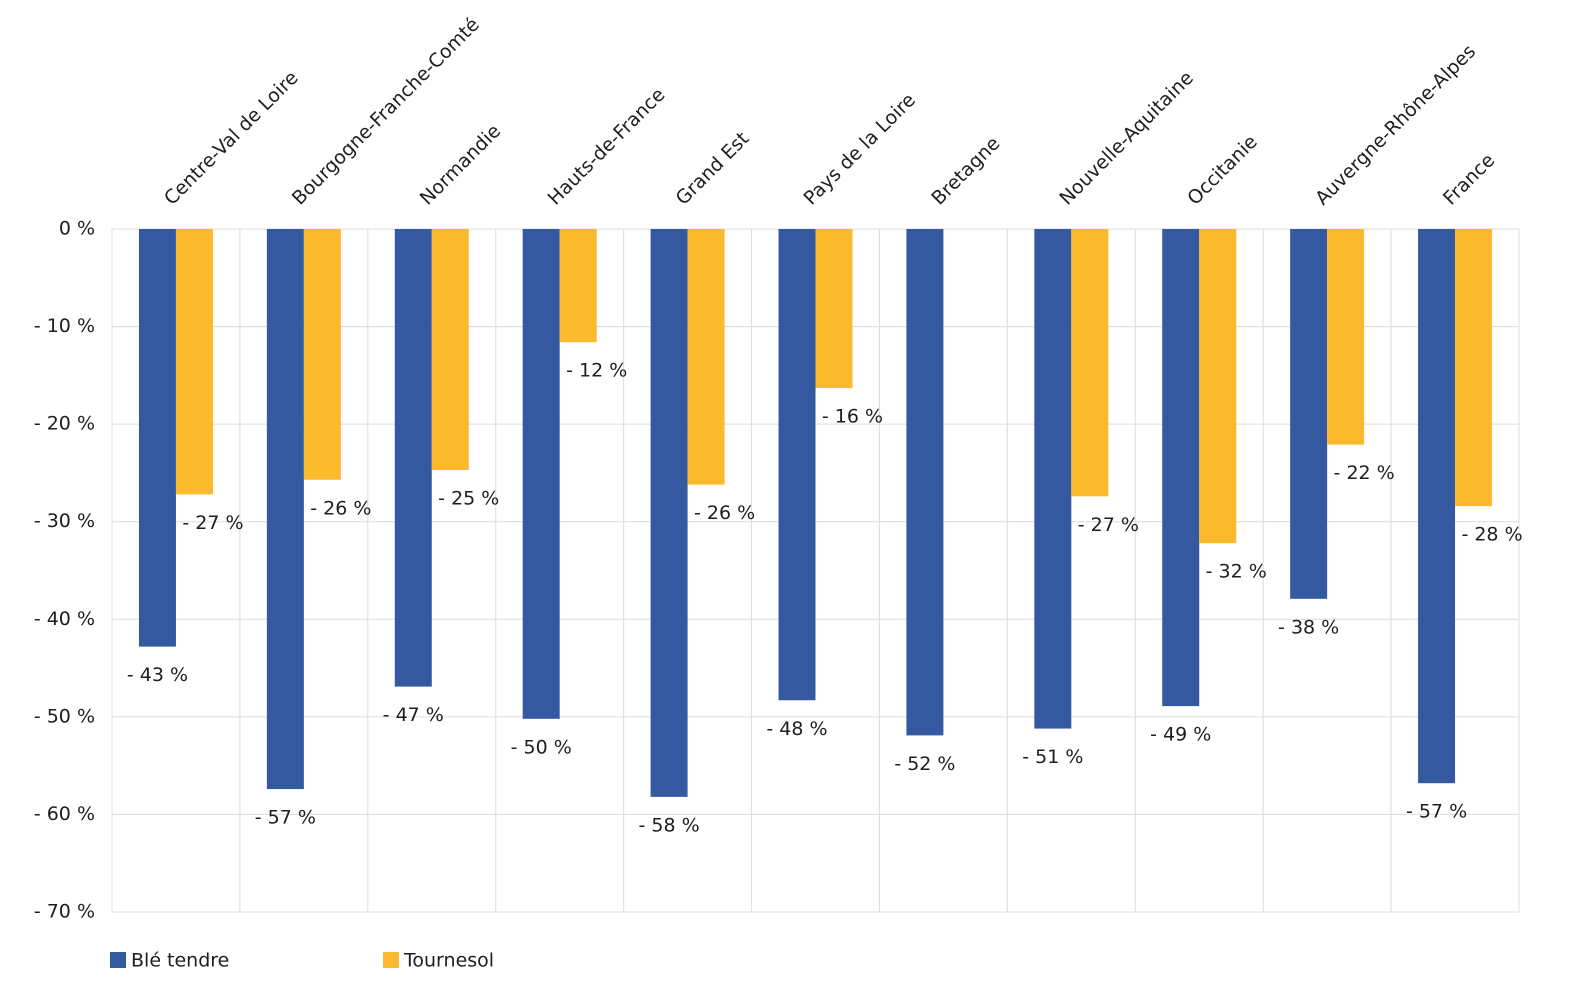 The width and height of the screenshot is (1592, 1000). I want to click on legend-label: Tournesol, so click(448, 961).